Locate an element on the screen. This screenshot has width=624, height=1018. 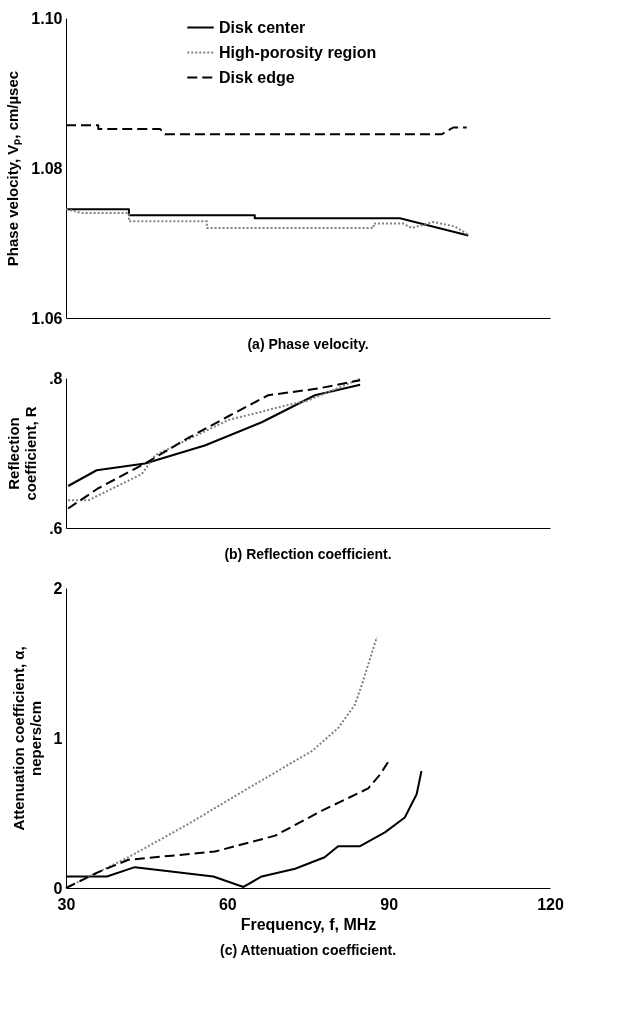
y-tick-label: 1.06 is located at coordinates (47, 318).